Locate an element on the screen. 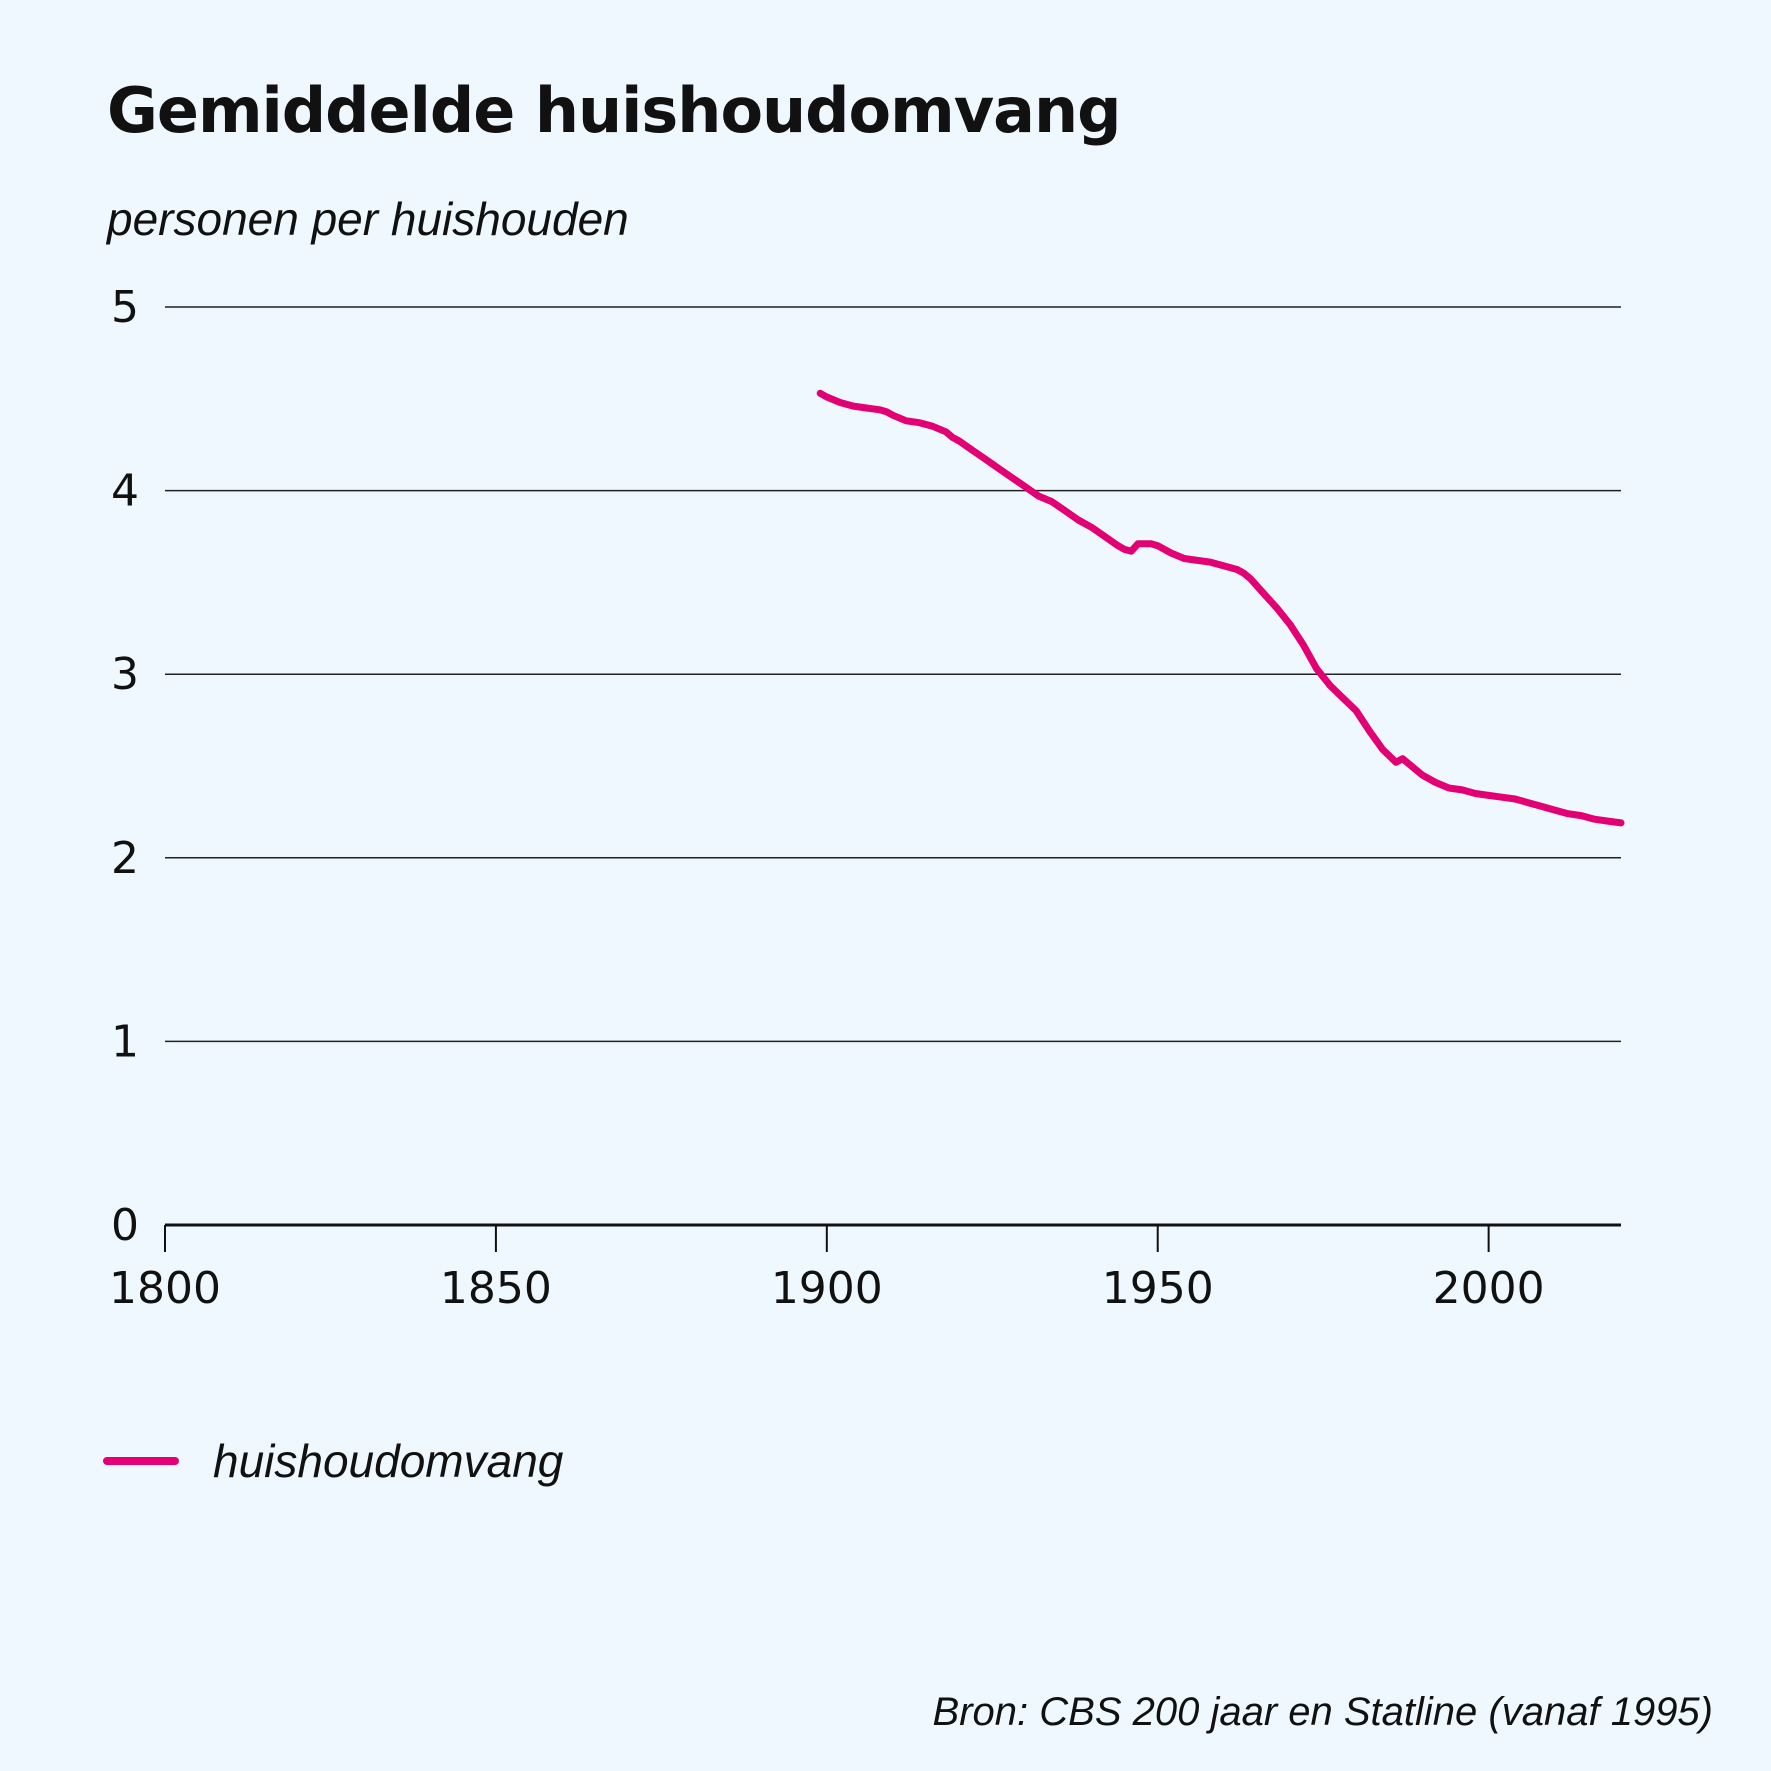  x-tick-label: 2000 is located at coordinates (1489, 1288).